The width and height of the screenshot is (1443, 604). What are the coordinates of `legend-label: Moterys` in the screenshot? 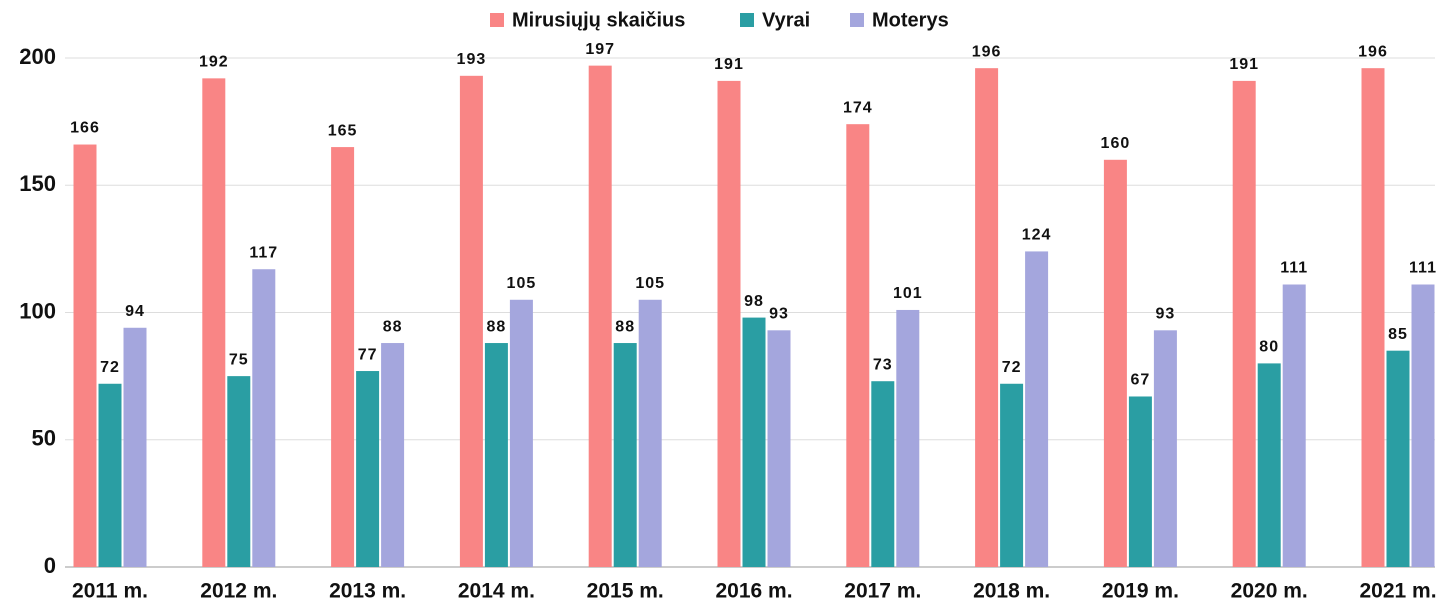 It's located at (910, 20).